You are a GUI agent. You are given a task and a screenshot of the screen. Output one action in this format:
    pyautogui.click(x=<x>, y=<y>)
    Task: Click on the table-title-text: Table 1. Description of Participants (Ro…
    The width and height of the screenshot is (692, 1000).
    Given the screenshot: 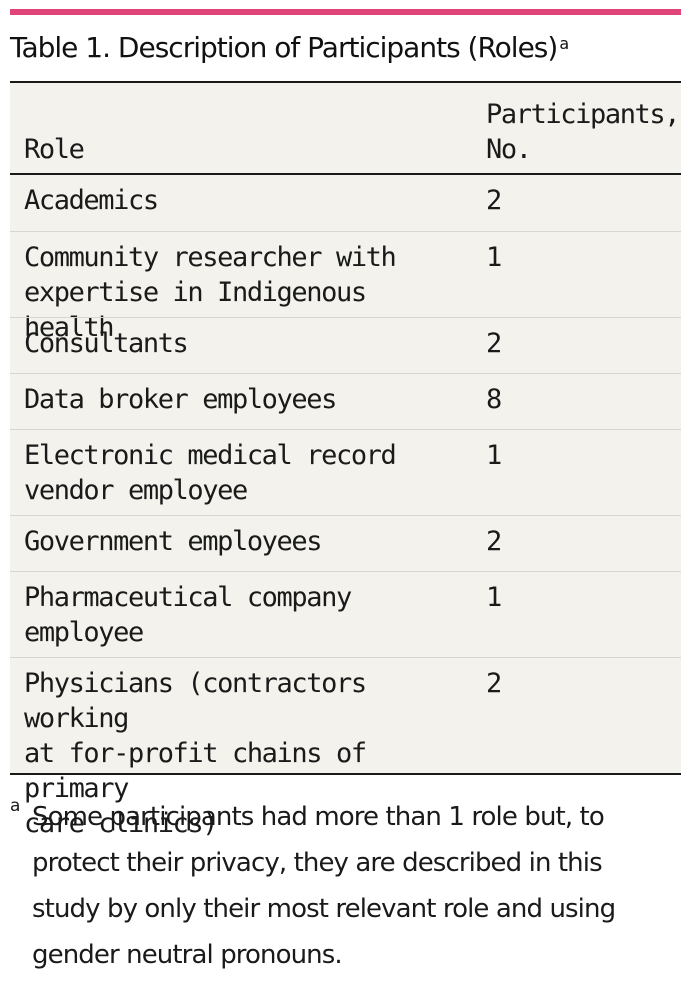 What is the action you would take?
    pyautogui.click(x=284, y=47)
    